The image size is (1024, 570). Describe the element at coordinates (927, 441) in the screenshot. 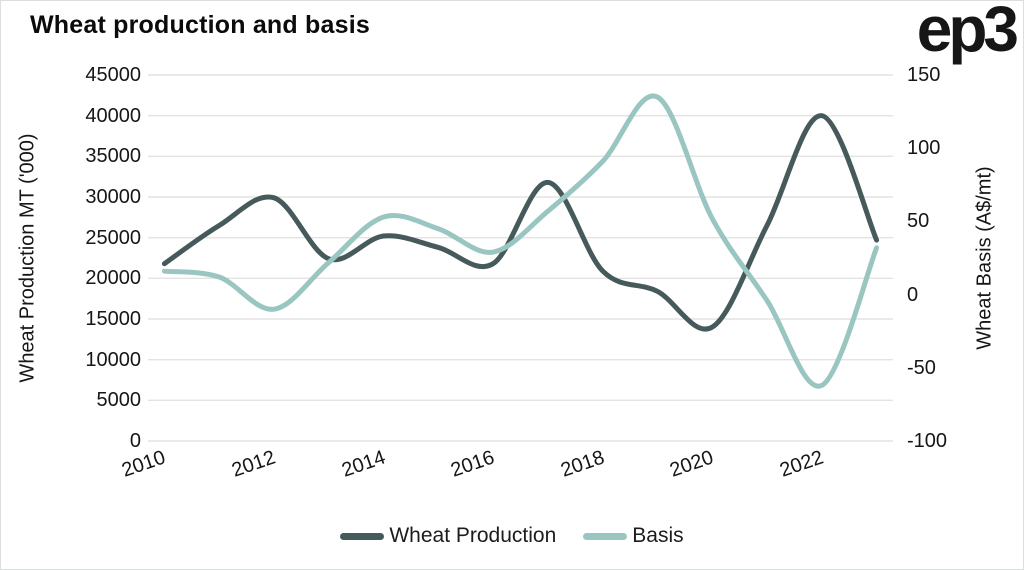

I see `y-tick-label-right: -100` at that location.